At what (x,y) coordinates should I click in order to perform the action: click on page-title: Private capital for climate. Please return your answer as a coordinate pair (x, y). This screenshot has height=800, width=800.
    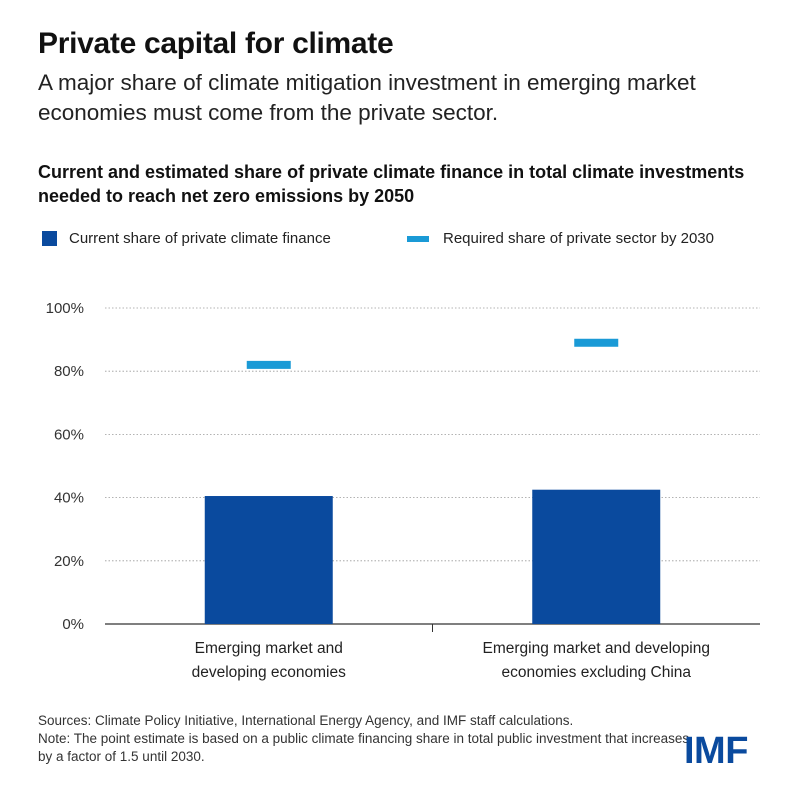
    Looking at the image, I should click on (216, 43).